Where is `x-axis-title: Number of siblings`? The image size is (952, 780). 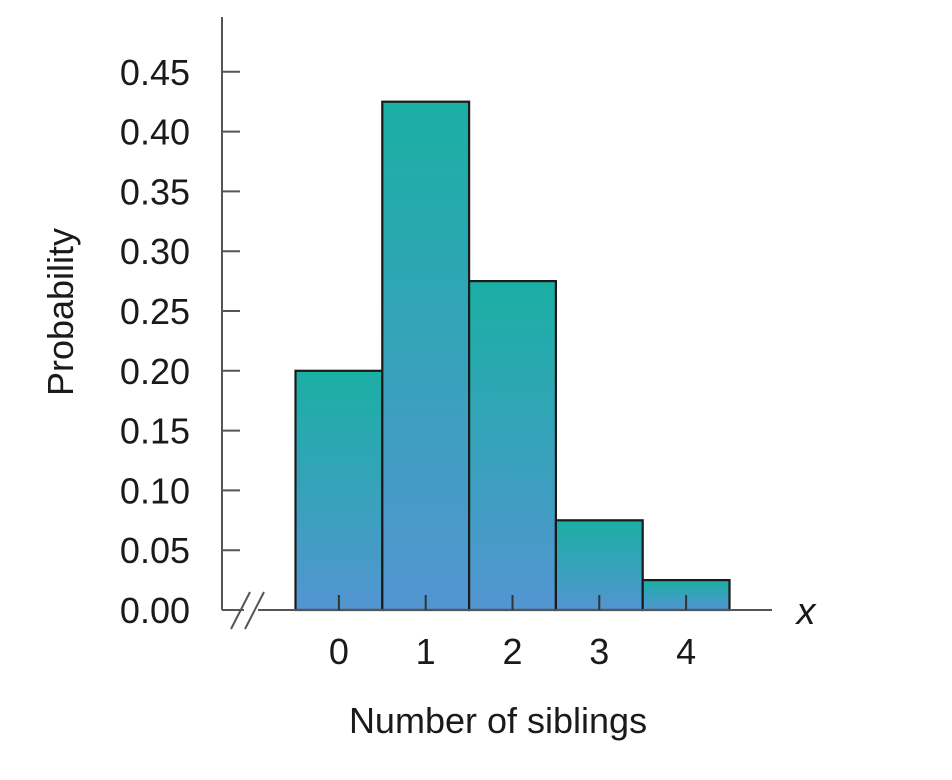
x-axis-title: Number of siblings is located at coordinates (498, 720).